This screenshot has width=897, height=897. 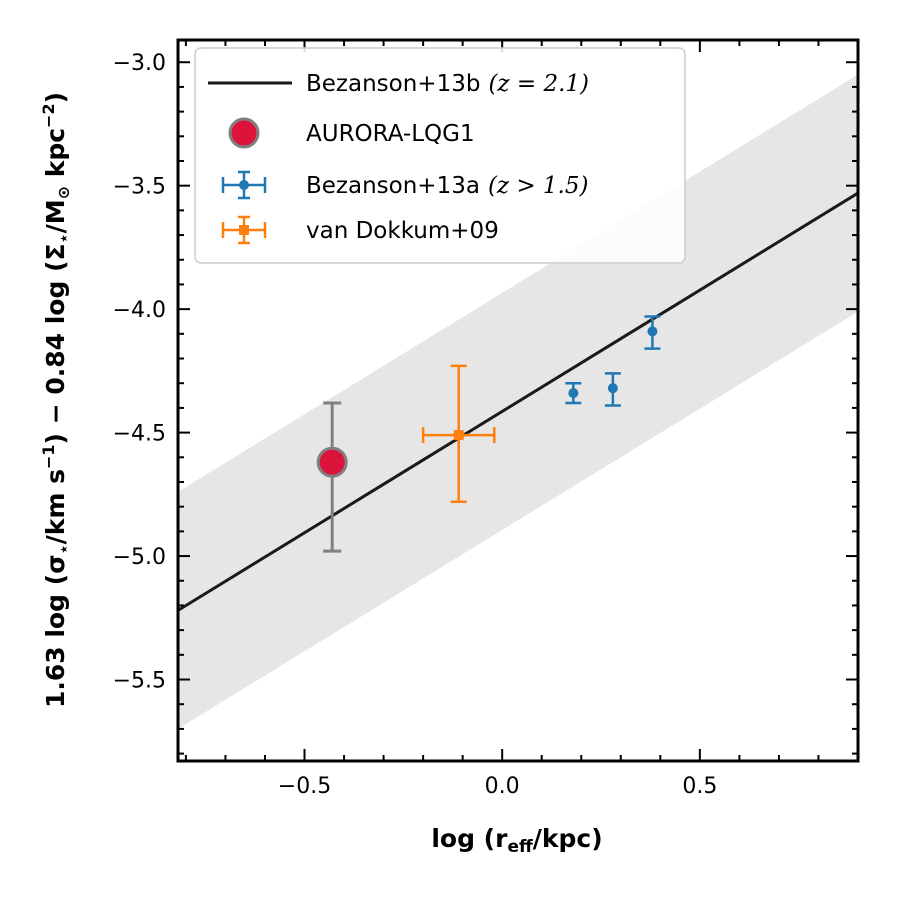 What do you see at coordinates (139, 557) in the screenshot?
I see `y-tick-label: −5.0` at bounding box center [139, 557].